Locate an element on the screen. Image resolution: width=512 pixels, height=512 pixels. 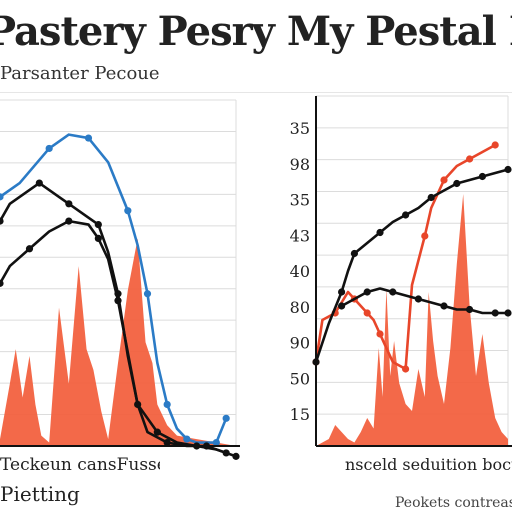
right-footer-label: nsceld seduition bocuts is located at coordinates (428, 464).